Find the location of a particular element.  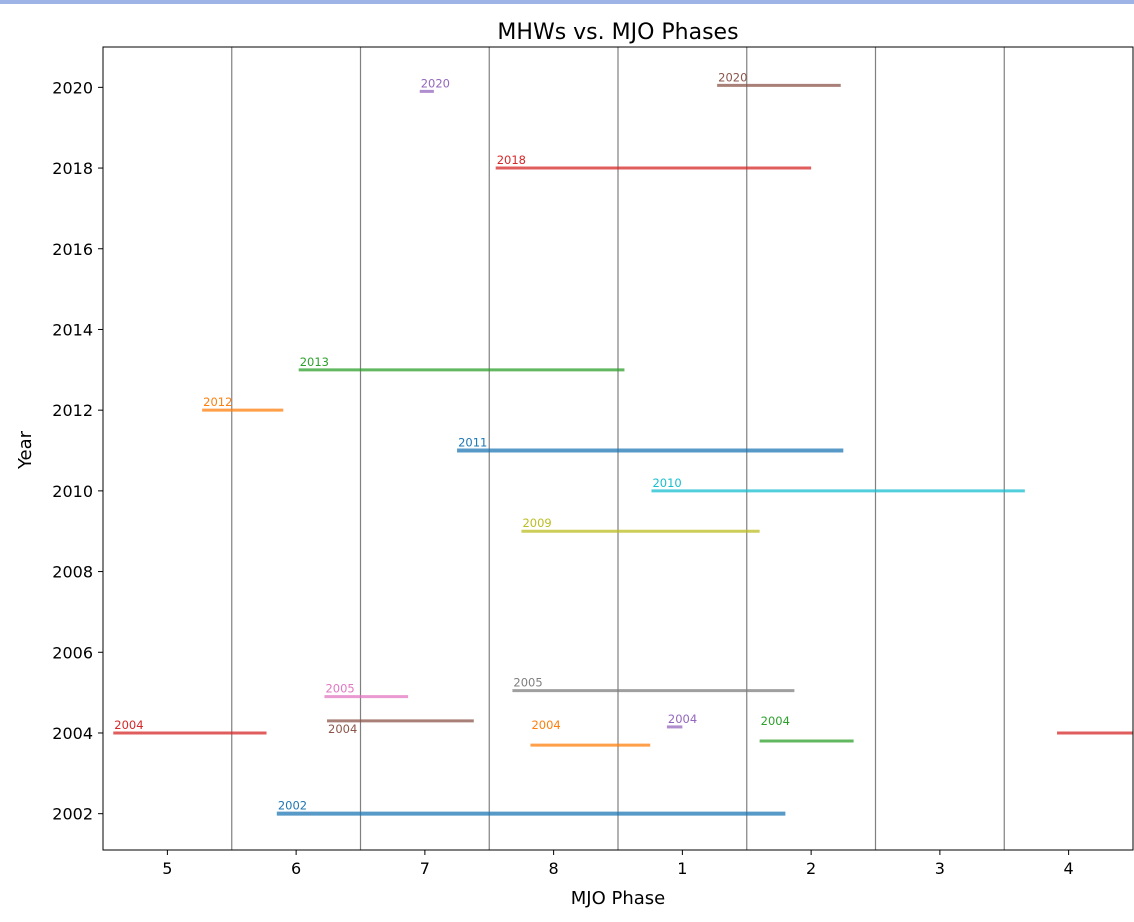

x-tick-label-3: 3 is located at coordinates (940, 868).